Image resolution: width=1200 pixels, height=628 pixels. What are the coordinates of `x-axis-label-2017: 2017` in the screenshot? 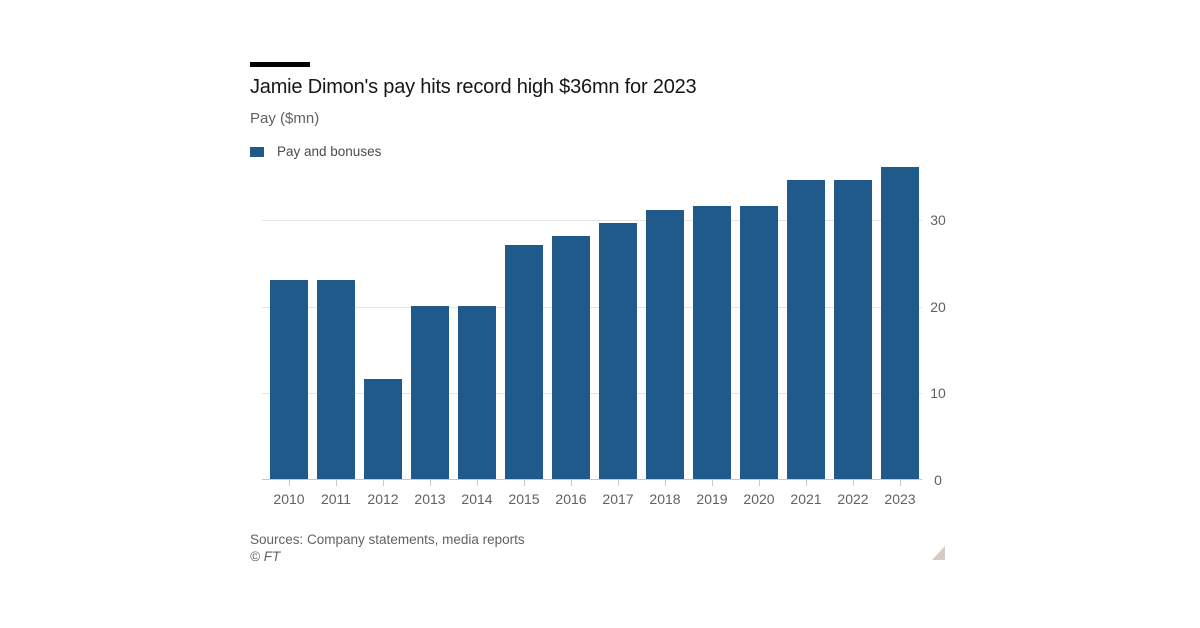 It's located at (618, 499).